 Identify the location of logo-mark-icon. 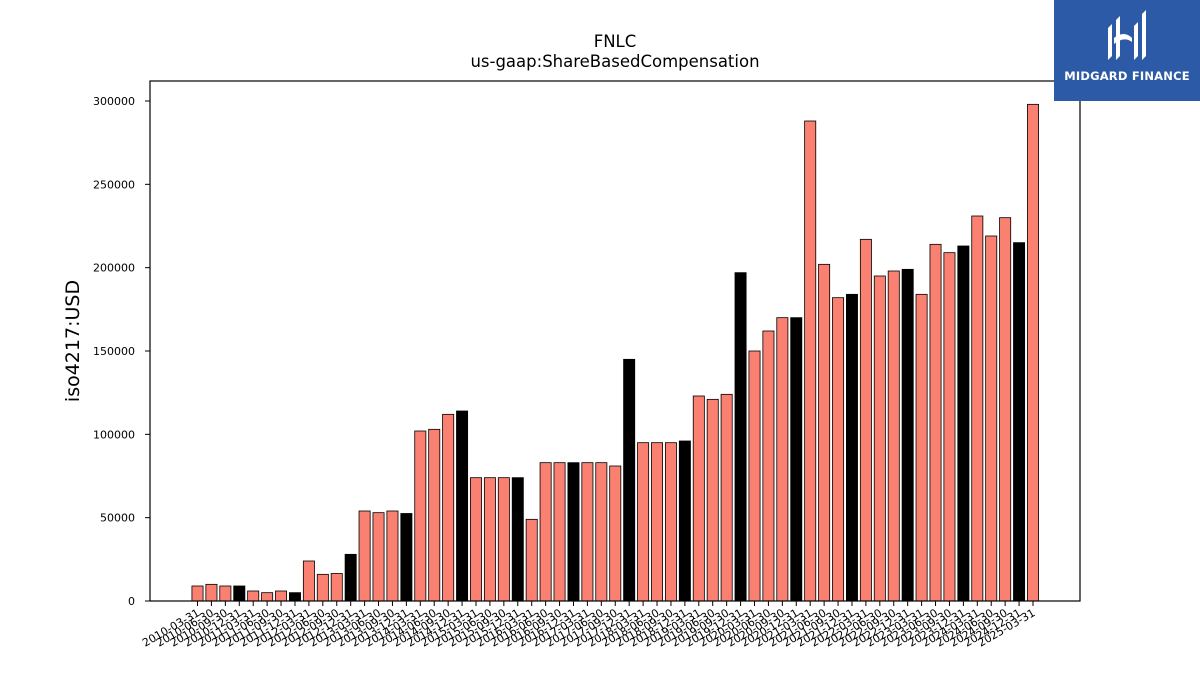
(1127, 35).